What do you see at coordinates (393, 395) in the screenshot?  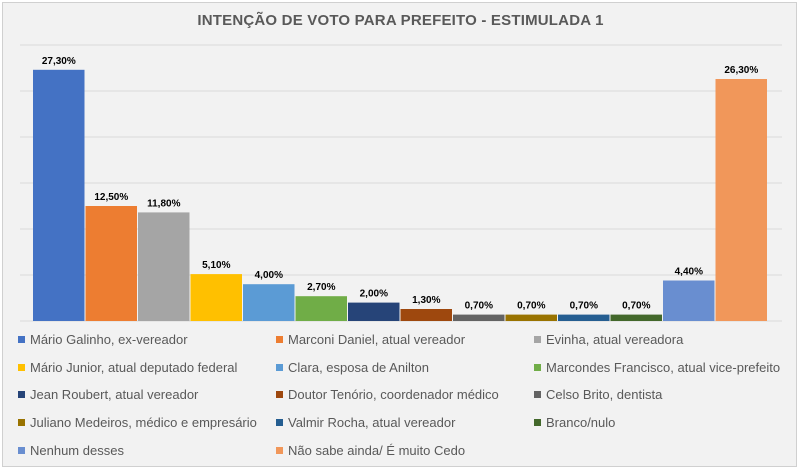 I see `legend-label: Doutor Tenório, coordenador médico` at bounding box center [393, 395].